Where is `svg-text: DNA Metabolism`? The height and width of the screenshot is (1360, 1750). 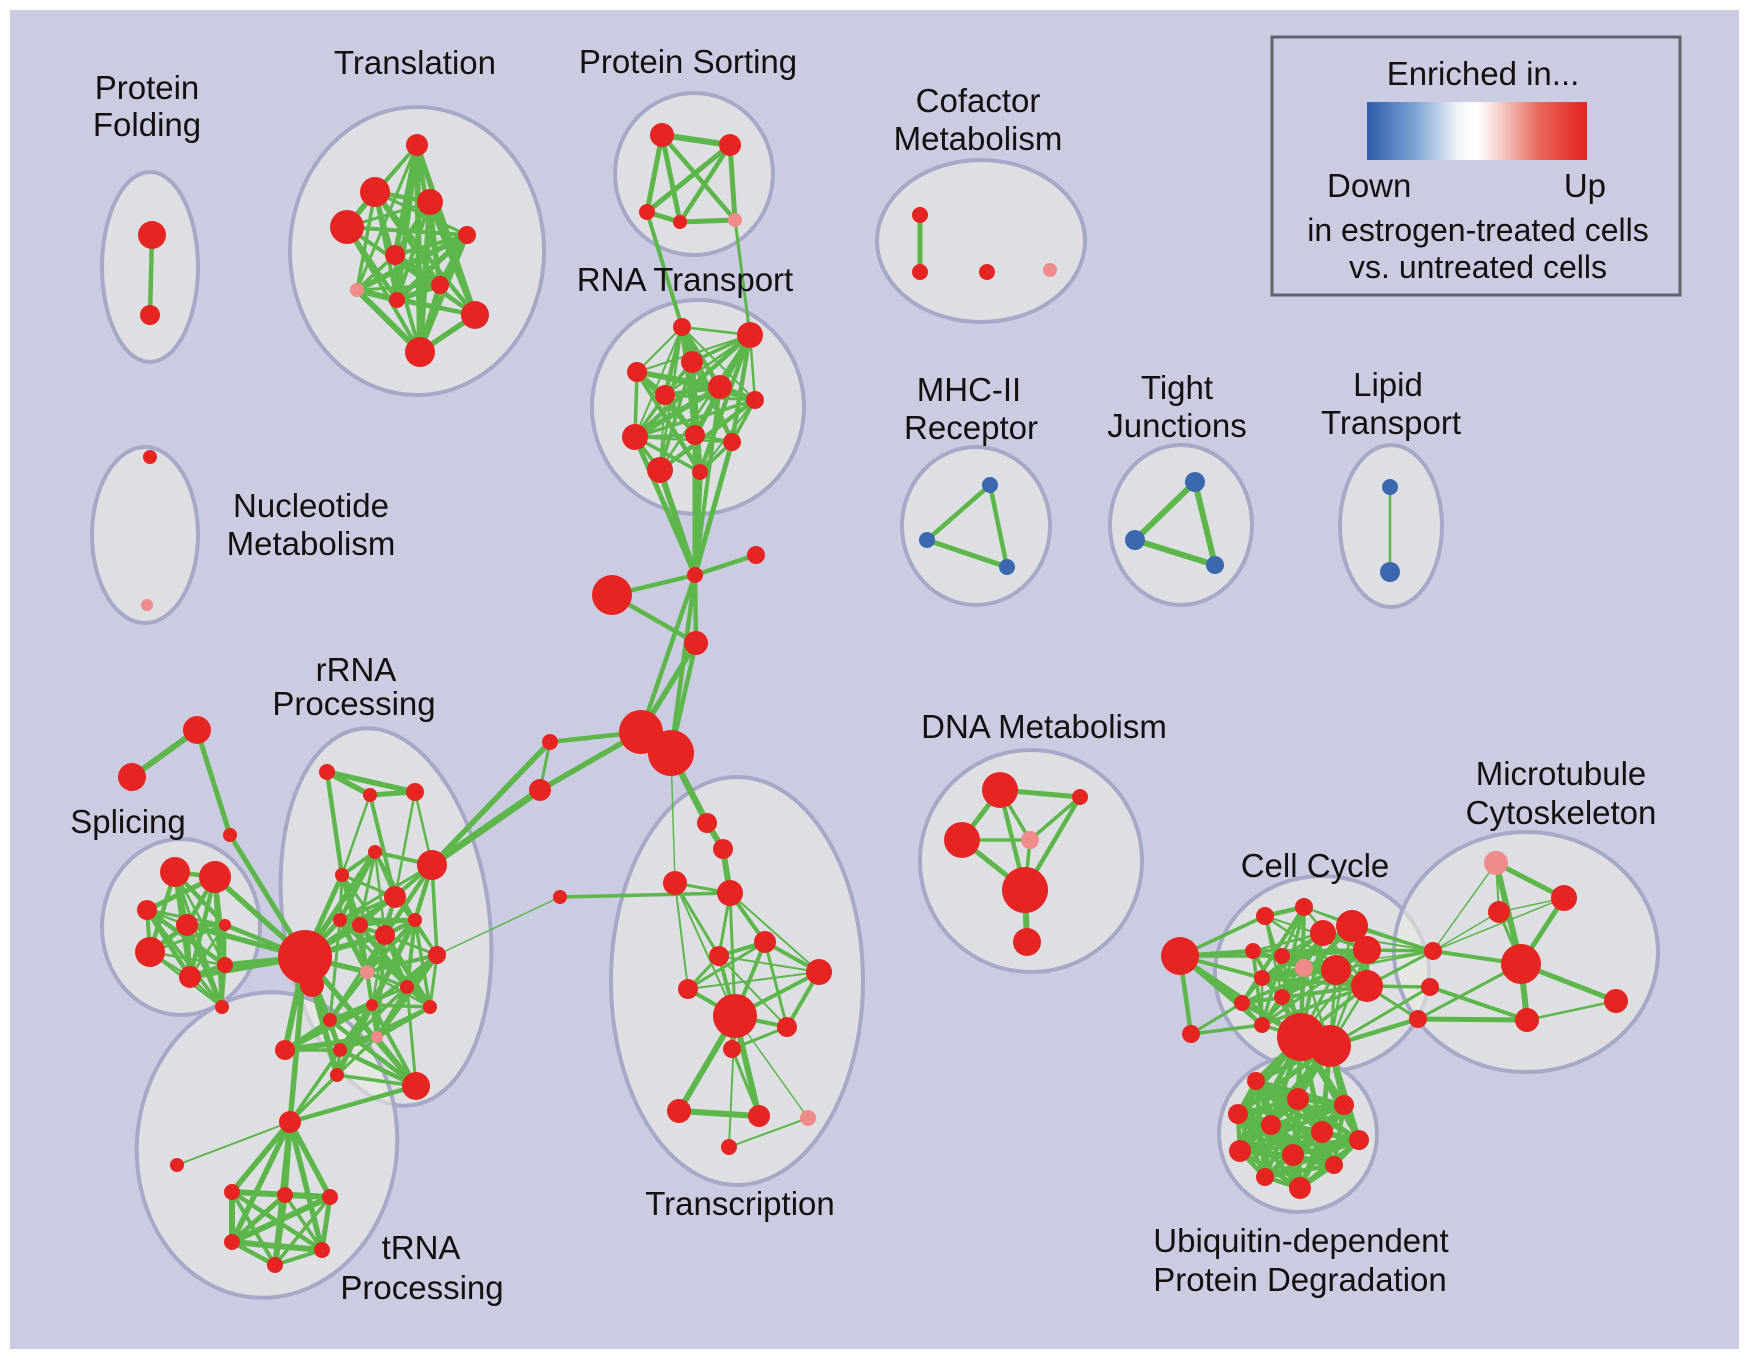 svg-text: DNA Metabolism is located at coordinates (1044, 726).